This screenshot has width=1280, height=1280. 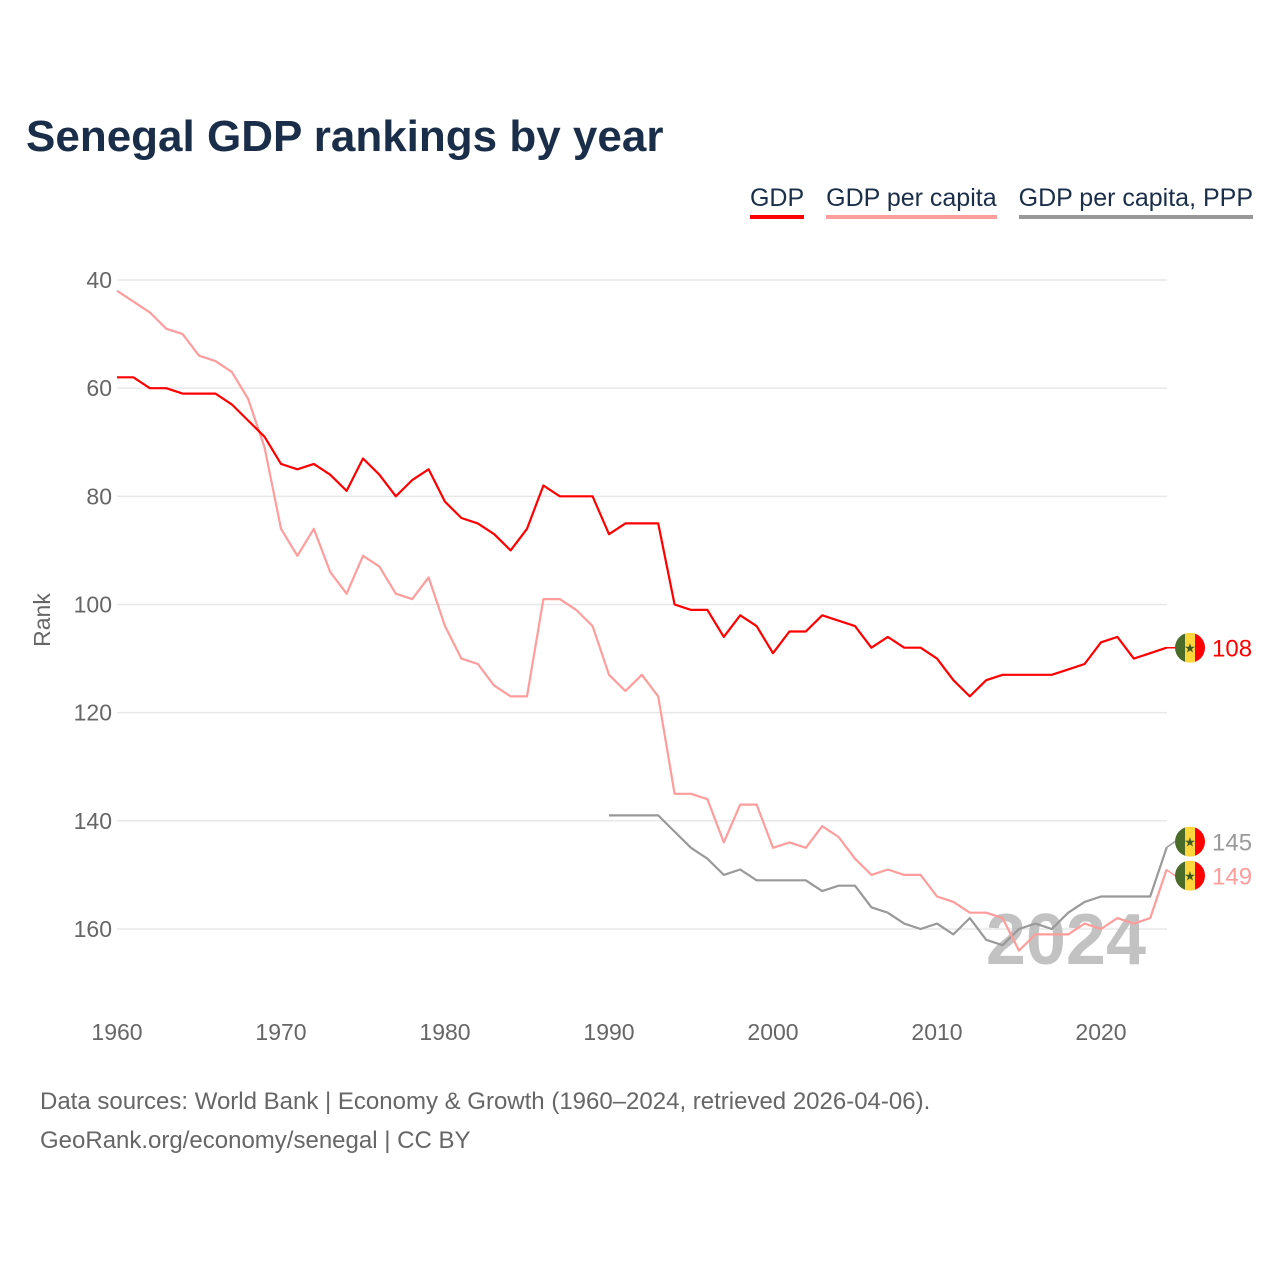 What do you see at coordinates (116, 1032) in the screenshot?
I see `x-tick-label: 1960` at bounding box center [116, 1032].